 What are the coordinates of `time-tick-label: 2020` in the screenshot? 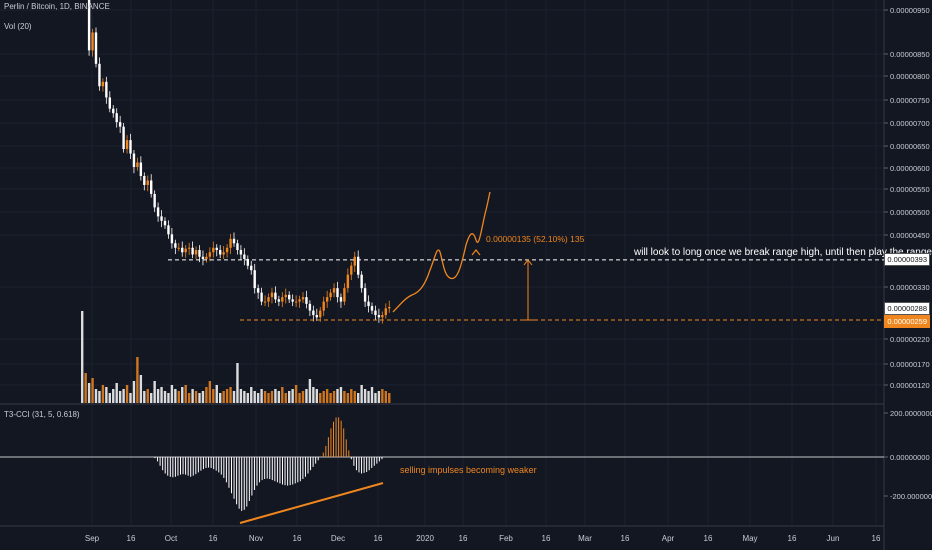 It's located at (425, 538).